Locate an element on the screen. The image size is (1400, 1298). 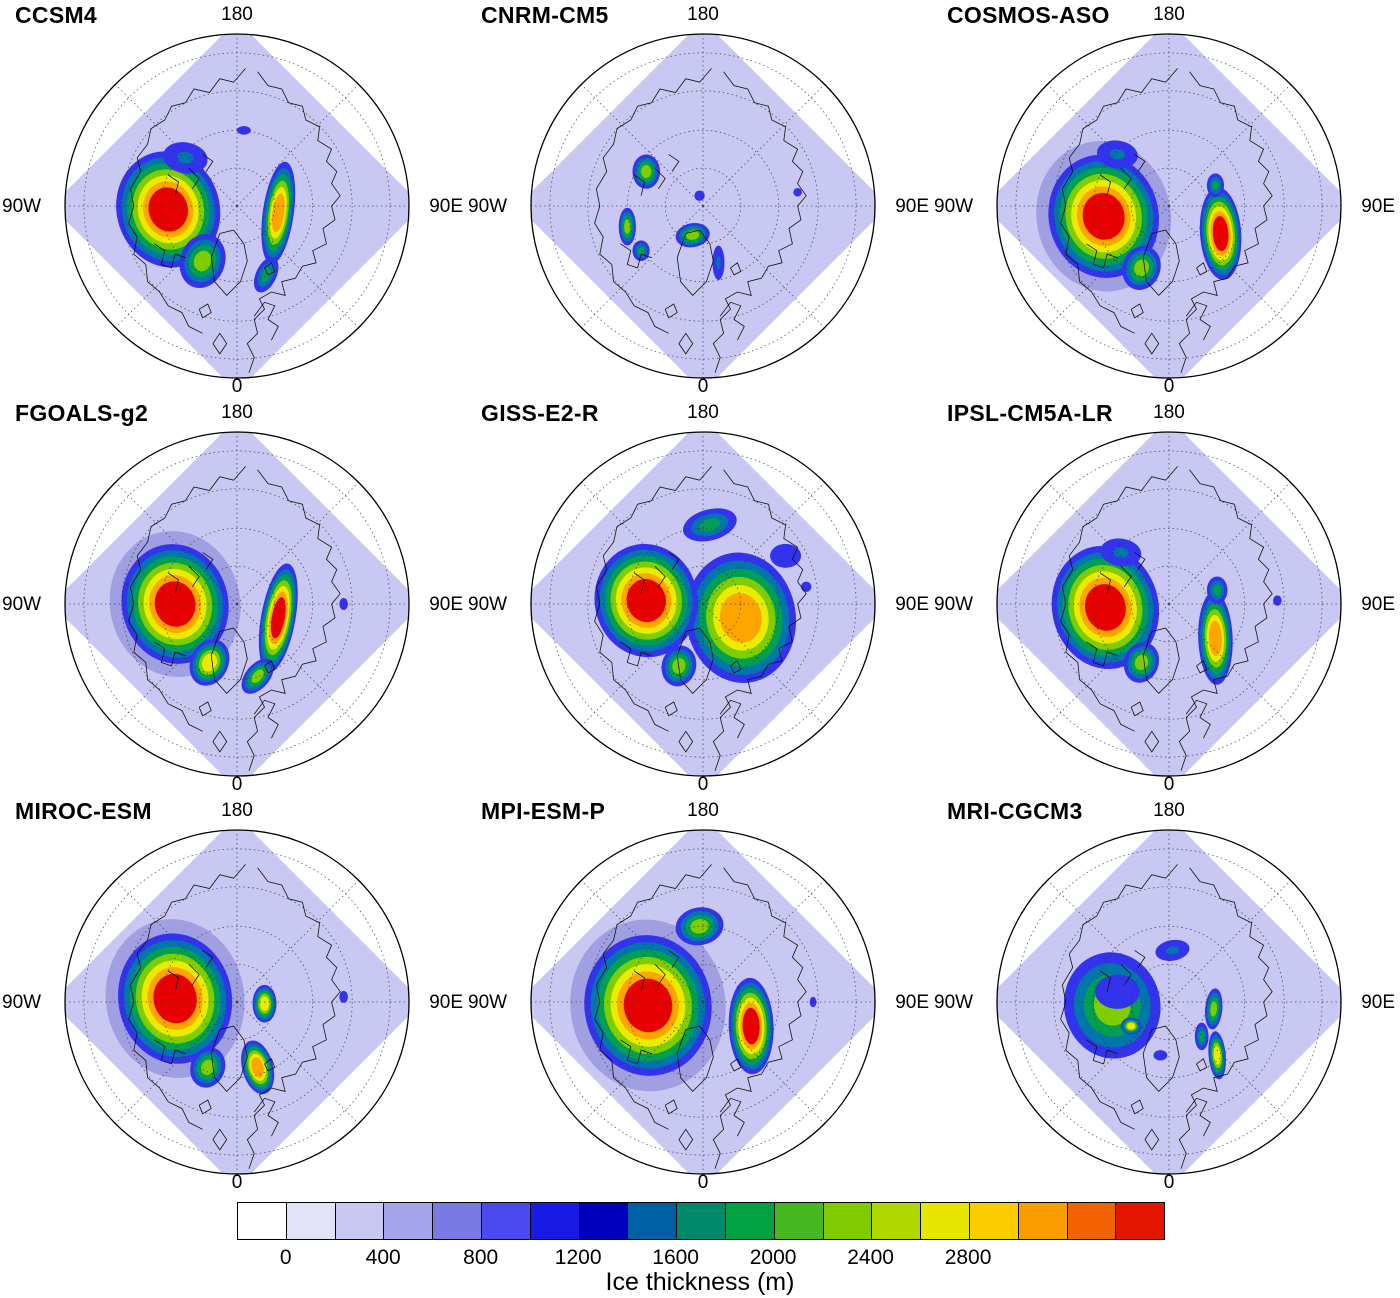
panel-title: CNRM-CM5 is located at coordinates (545, 15).